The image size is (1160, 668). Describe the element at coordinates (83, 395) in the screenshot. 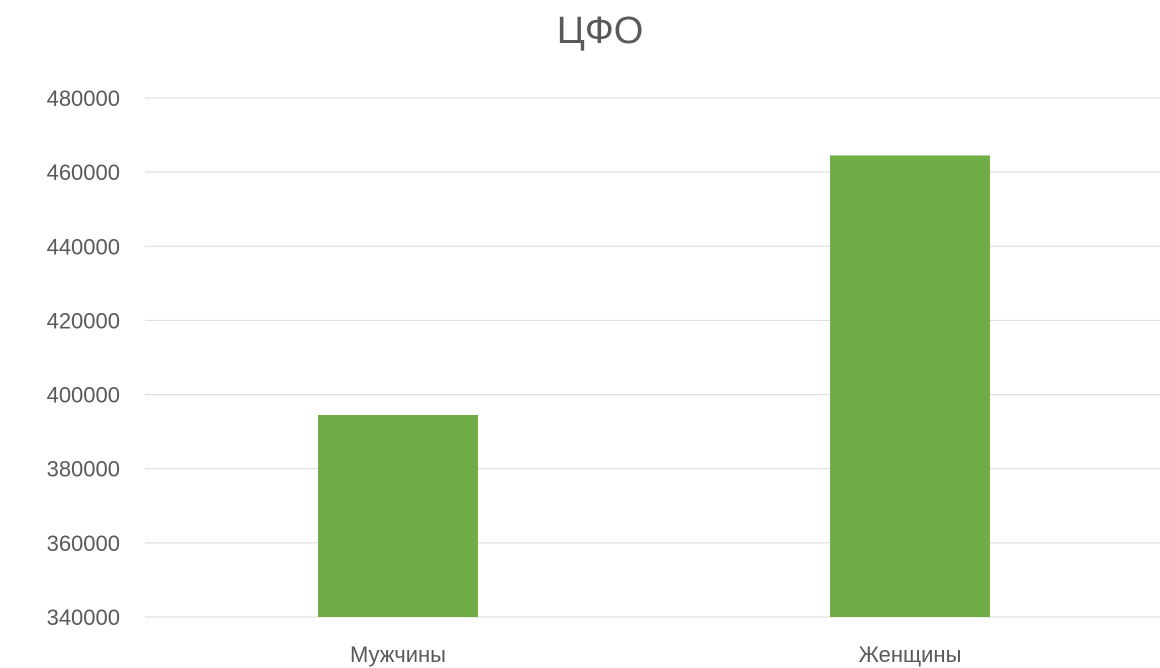

I see `y-tick-label: 400000` at that location.